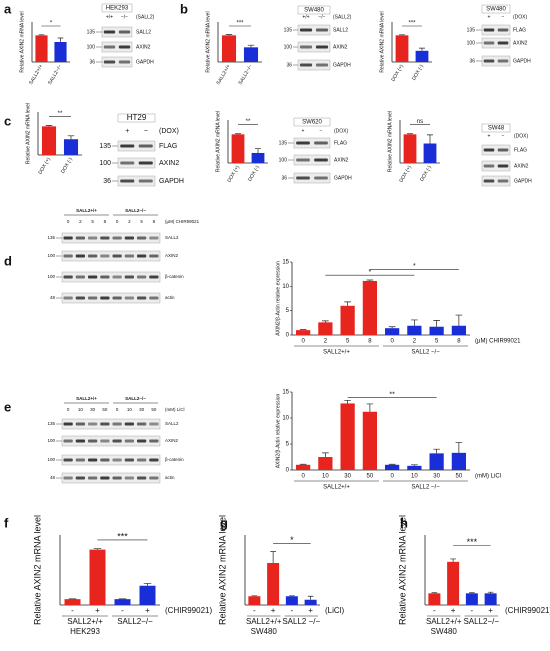  Describe the element at coordinates (425, 353) in the screenshot. I see `group-label: SALL2 −/−` at that location.